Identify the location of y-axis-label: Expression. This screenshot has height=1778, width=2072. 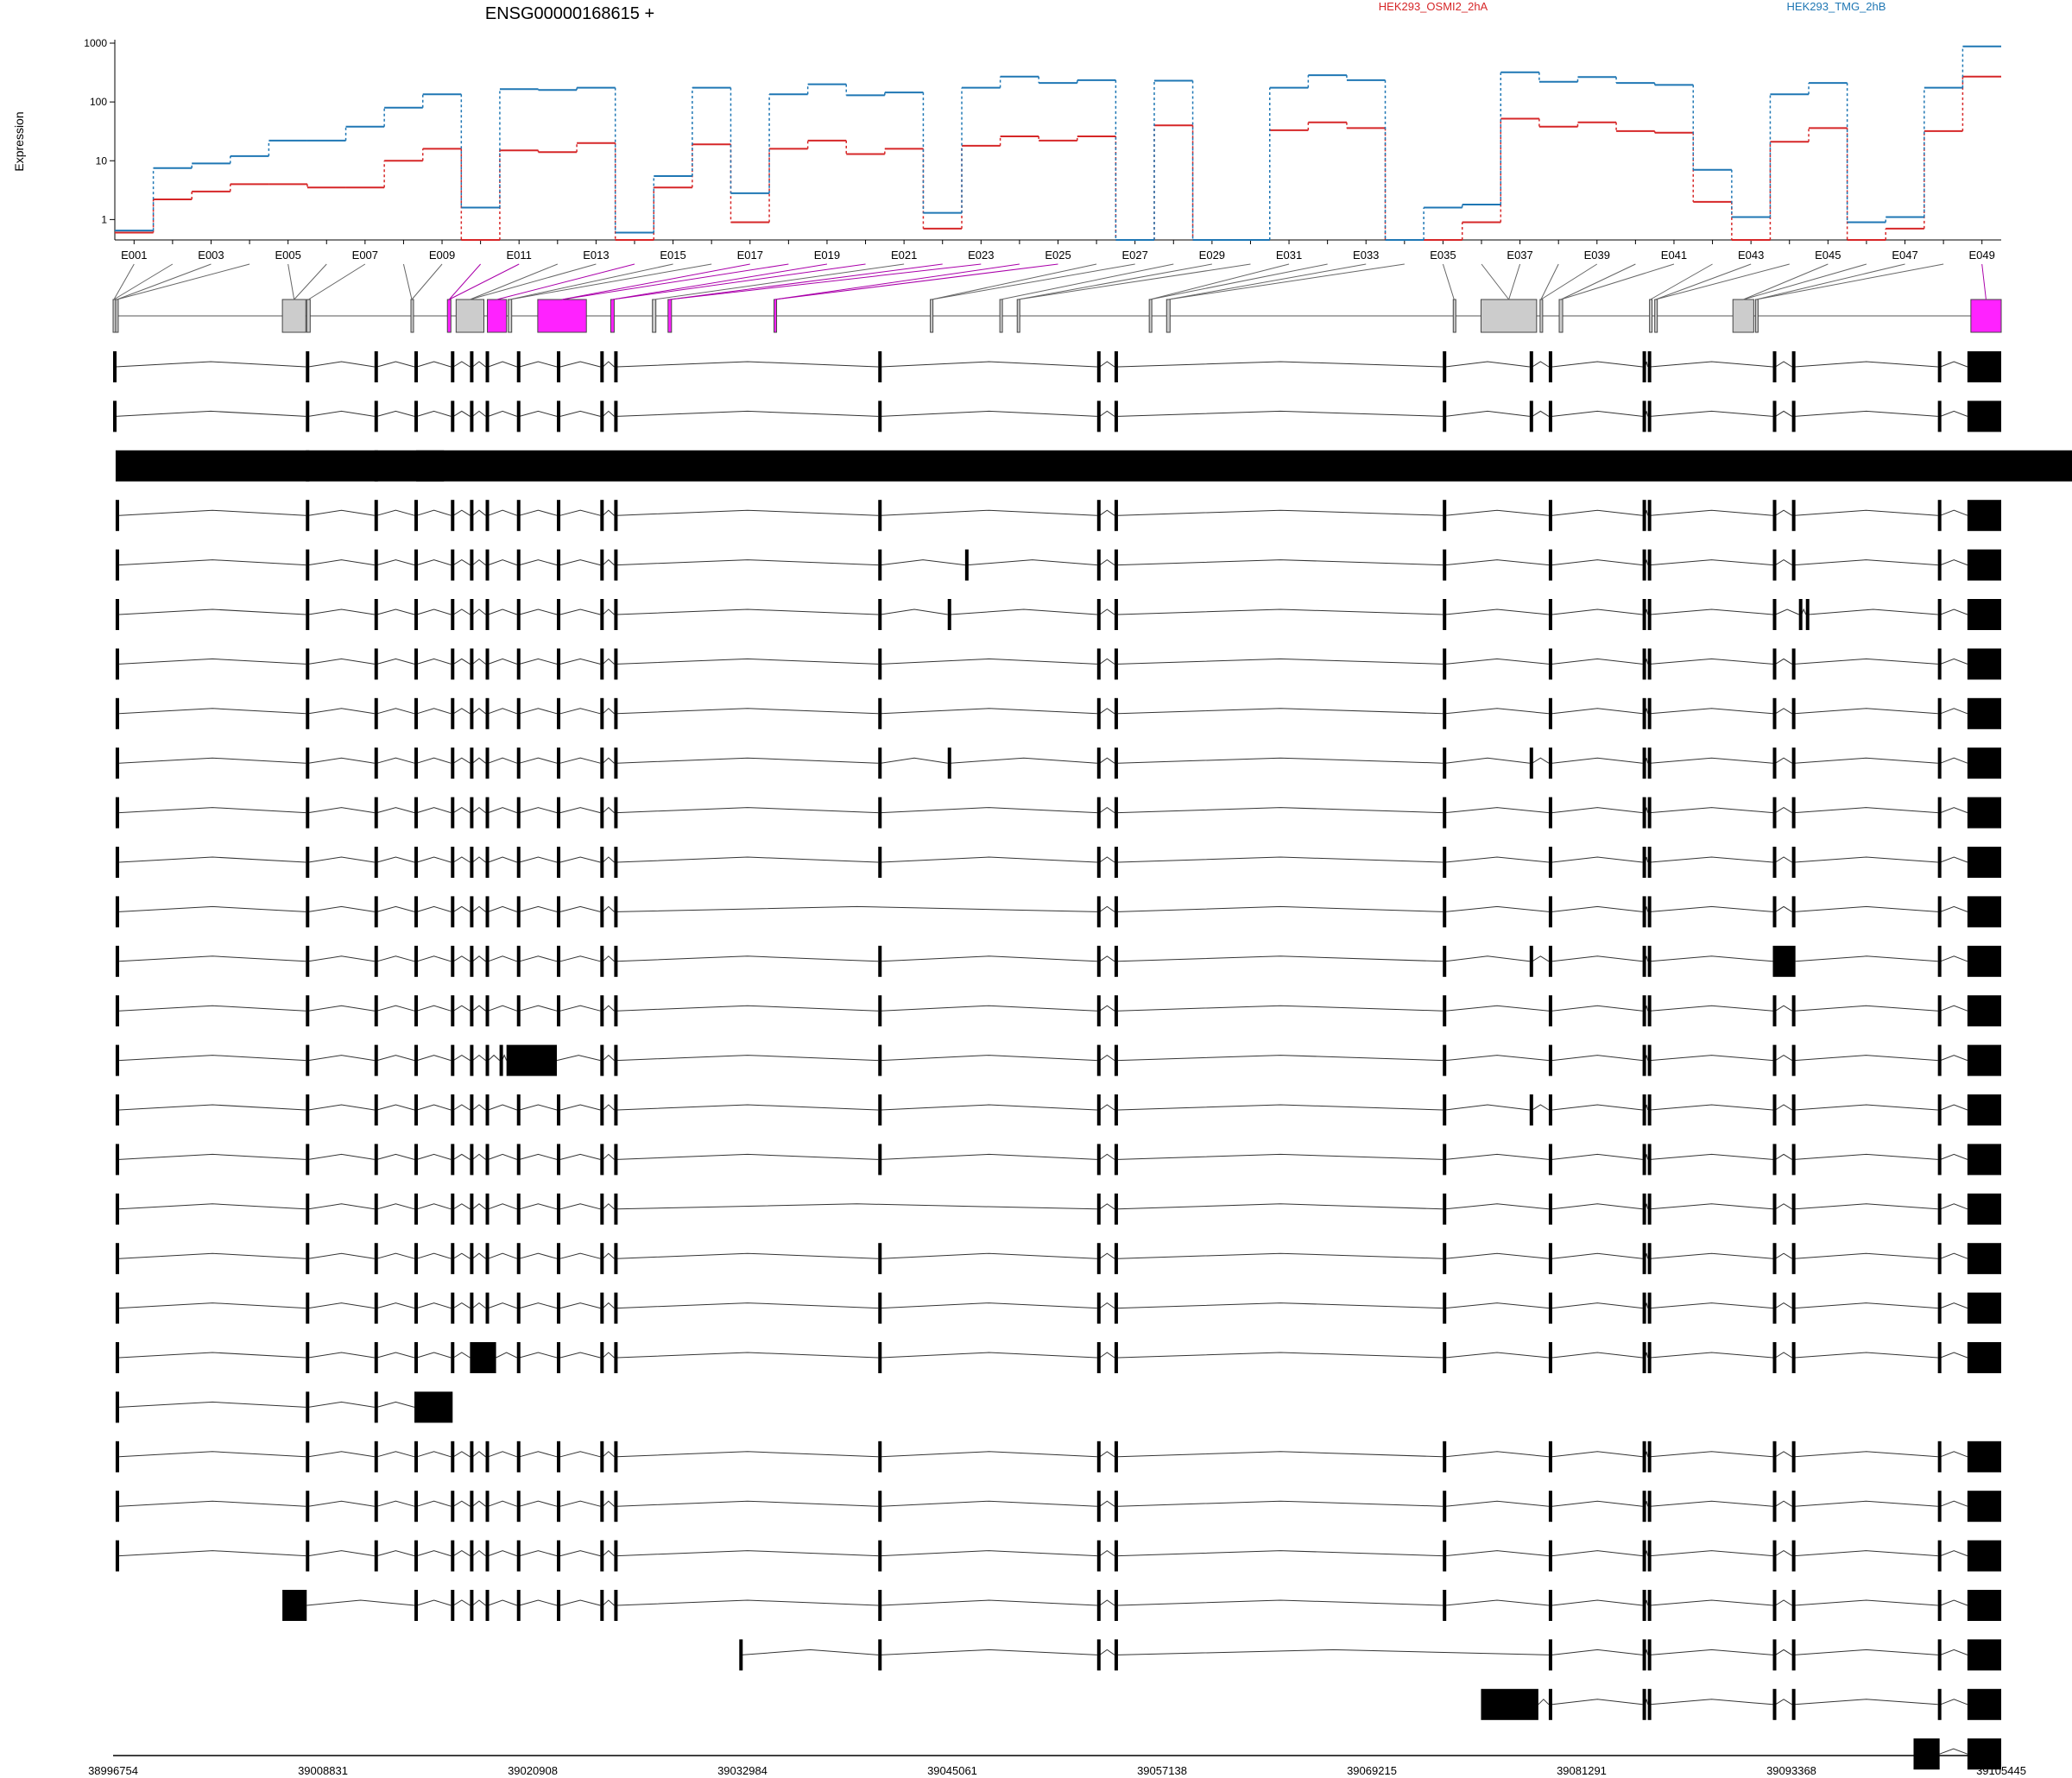
(19, 141).